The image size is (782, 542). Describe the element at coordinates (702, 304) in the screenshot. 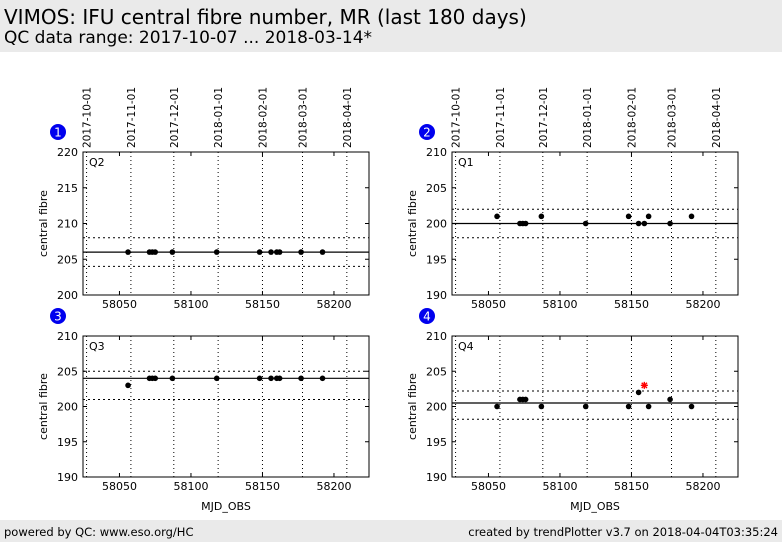

I see `panel-2-xtick-label: 58200` at that location.